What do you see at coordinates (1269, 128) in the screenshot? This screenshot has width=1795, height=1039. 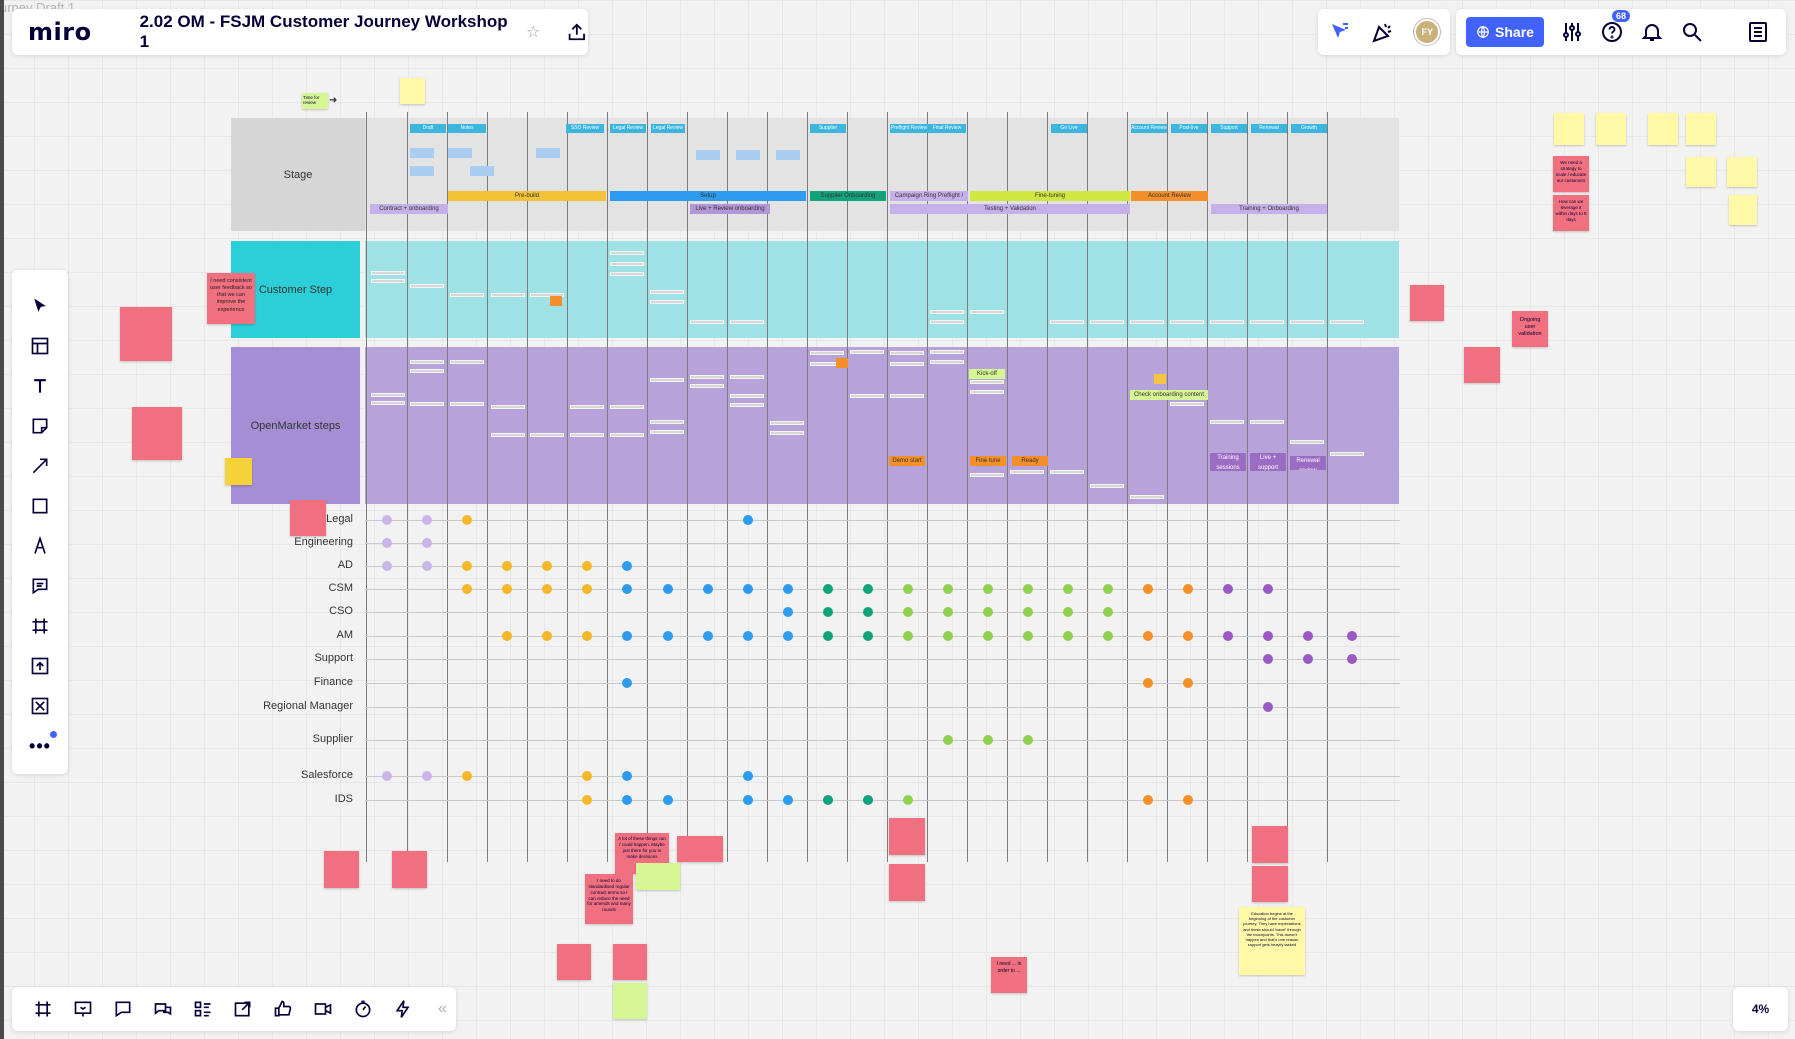 I see `stage-header-card: Renewal` at bounding box center [1269, 128].